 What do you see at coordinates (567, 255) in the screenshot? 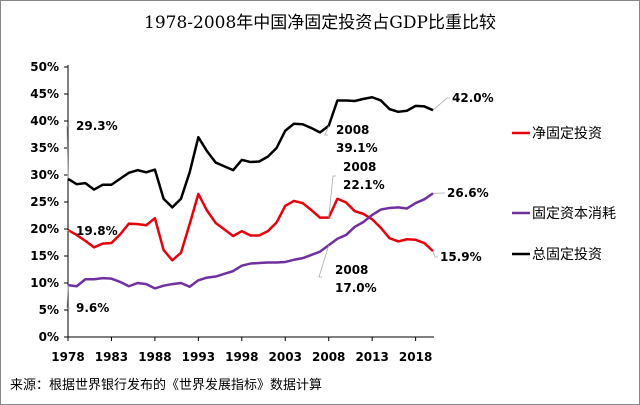
I see `legend-label: 总固定投资` at bounding box center [567, 255].